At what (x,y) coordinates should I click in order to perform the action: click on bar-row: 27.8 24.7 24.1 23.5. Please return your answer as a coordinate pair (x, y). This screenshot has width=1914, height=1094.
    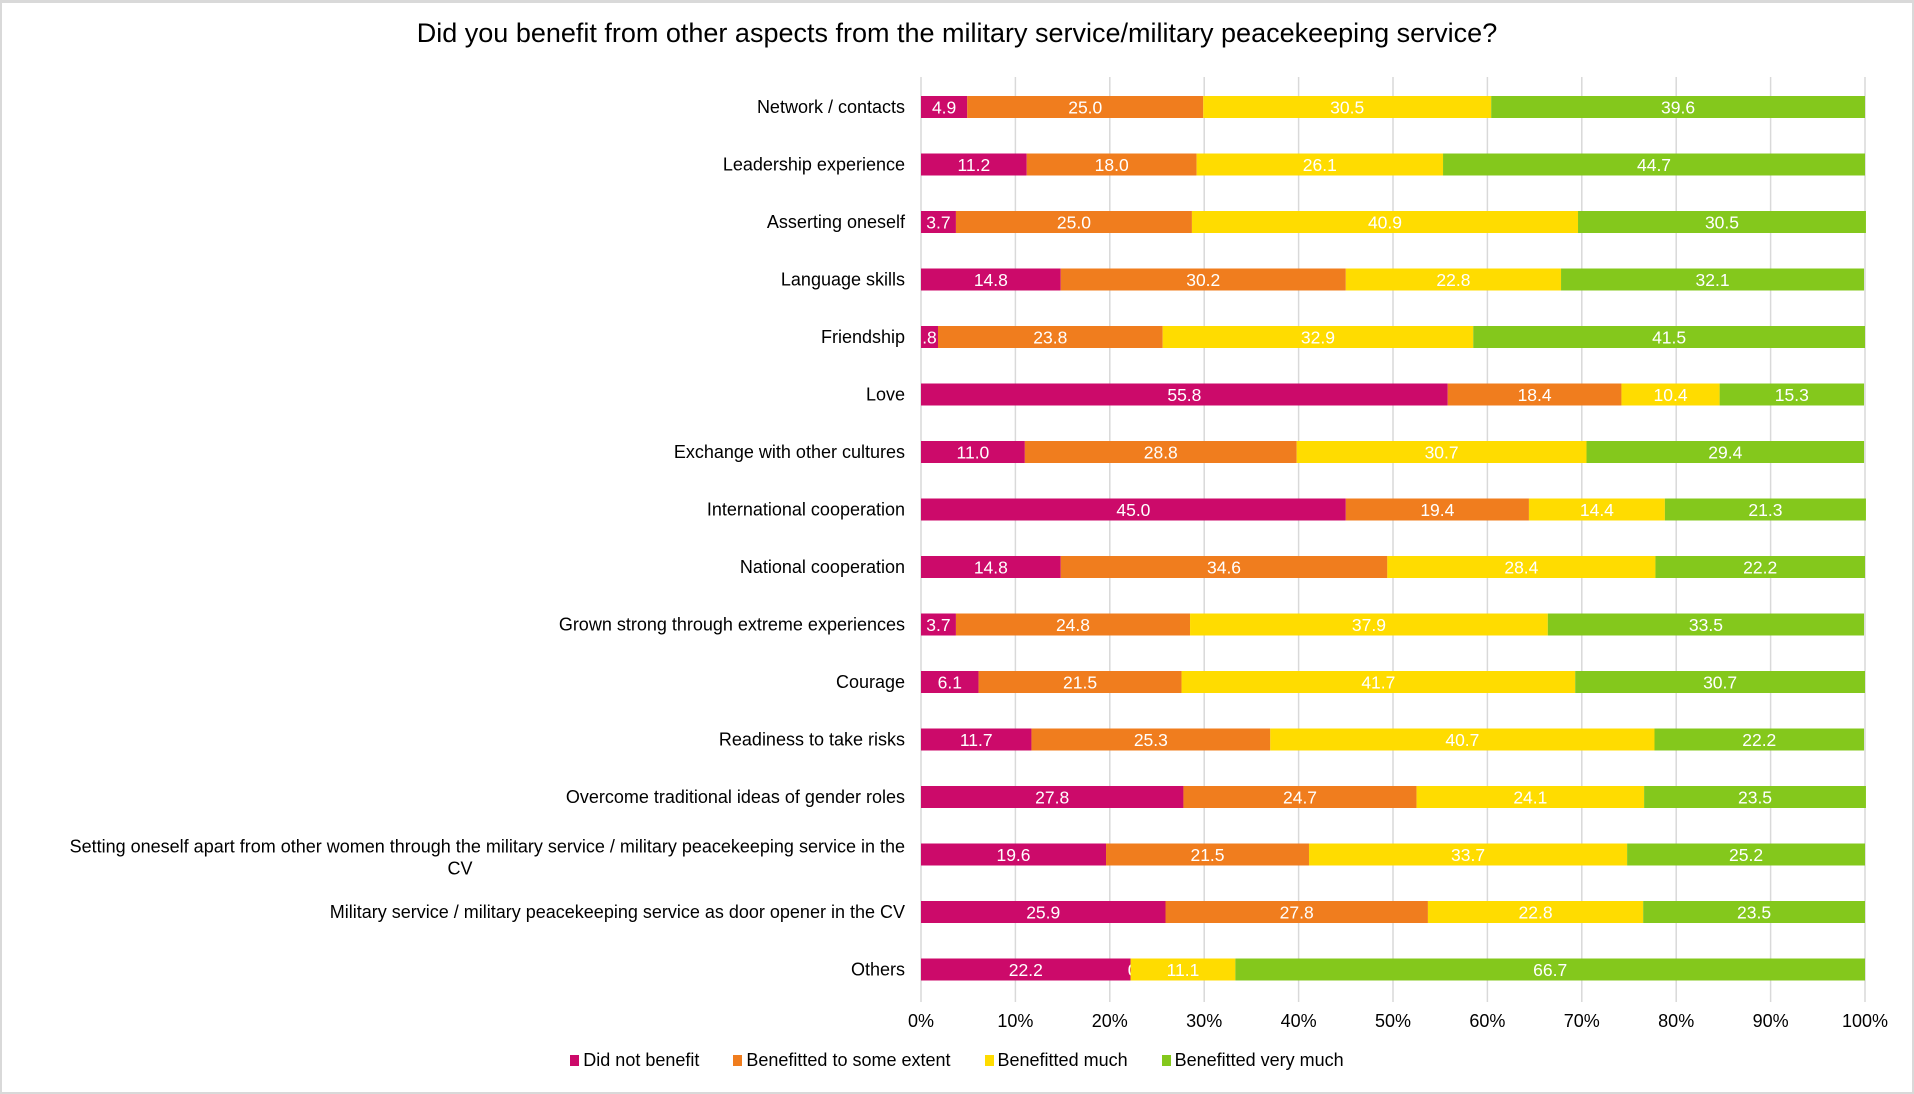
    Looking at the image, I should click on (1393, 797).